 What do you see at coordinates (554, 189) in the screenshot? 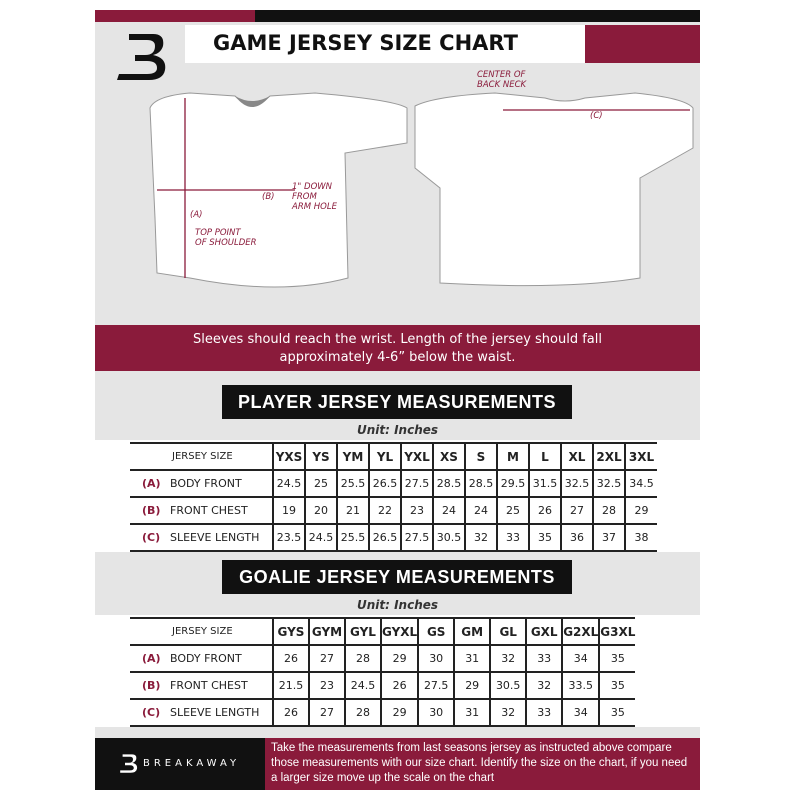
I see `back-jersey` at bounding box center [554, 189].